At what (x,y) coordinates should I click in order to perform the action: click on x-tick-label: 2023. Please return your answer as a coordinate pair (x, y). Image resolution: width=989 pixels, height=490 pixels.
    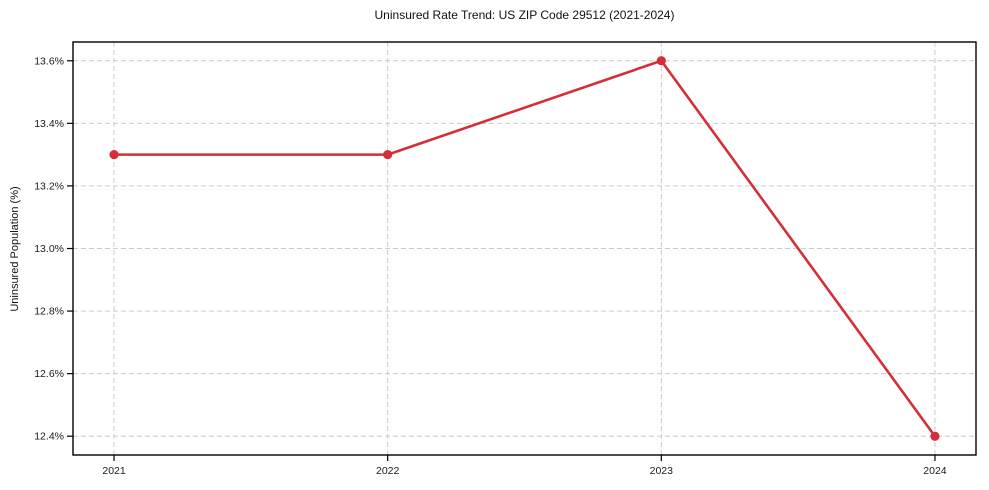
    Looking at the image, I should click on (662, 471).